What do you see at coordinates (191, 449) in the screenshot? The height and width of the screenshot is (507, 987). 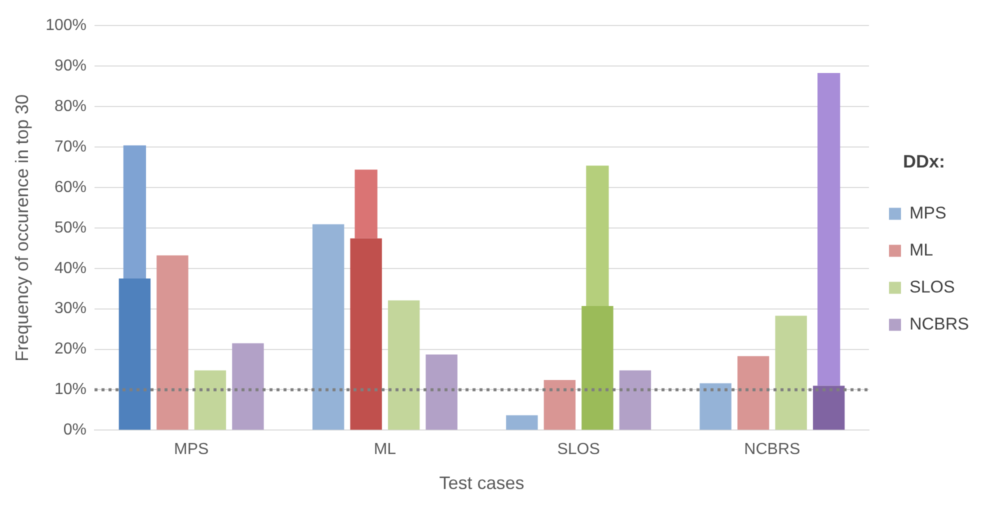 I see `x-tick-label: MPS` at bounding box center [191, 449].